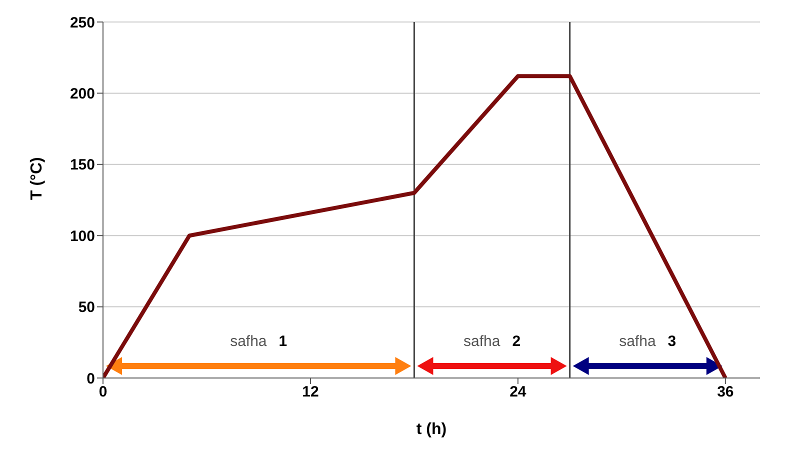 Image resolution: width=785 pixels, height=474 pixels. I want to click on x-tick-label: 36, so click(725, 392).